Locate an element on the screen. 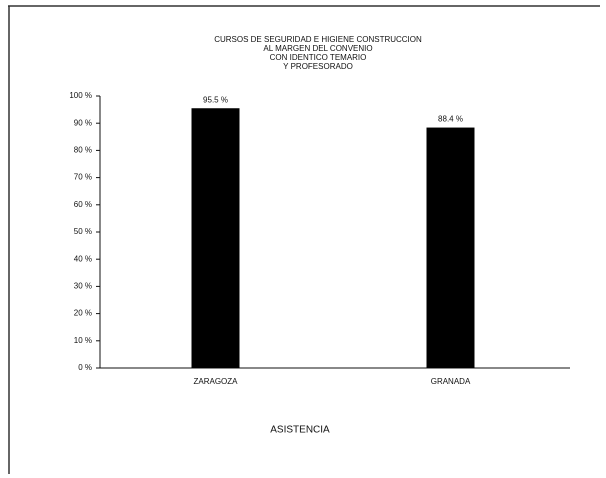 Image resolution: width=606 pixels, height=478 pixels. y-tick-label: 0 % is located at coordinates (85, 367).